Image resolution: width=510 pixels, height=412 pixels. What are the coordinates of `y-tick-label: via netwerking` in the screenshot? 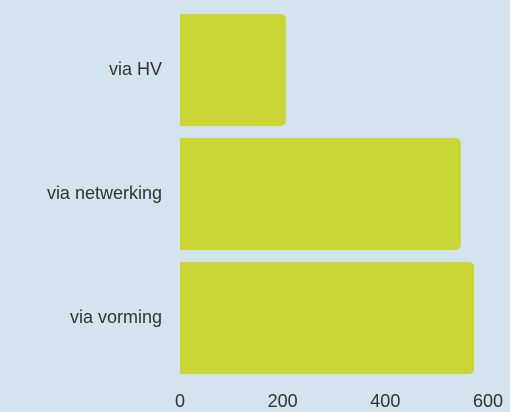 It's located at (104, 193).